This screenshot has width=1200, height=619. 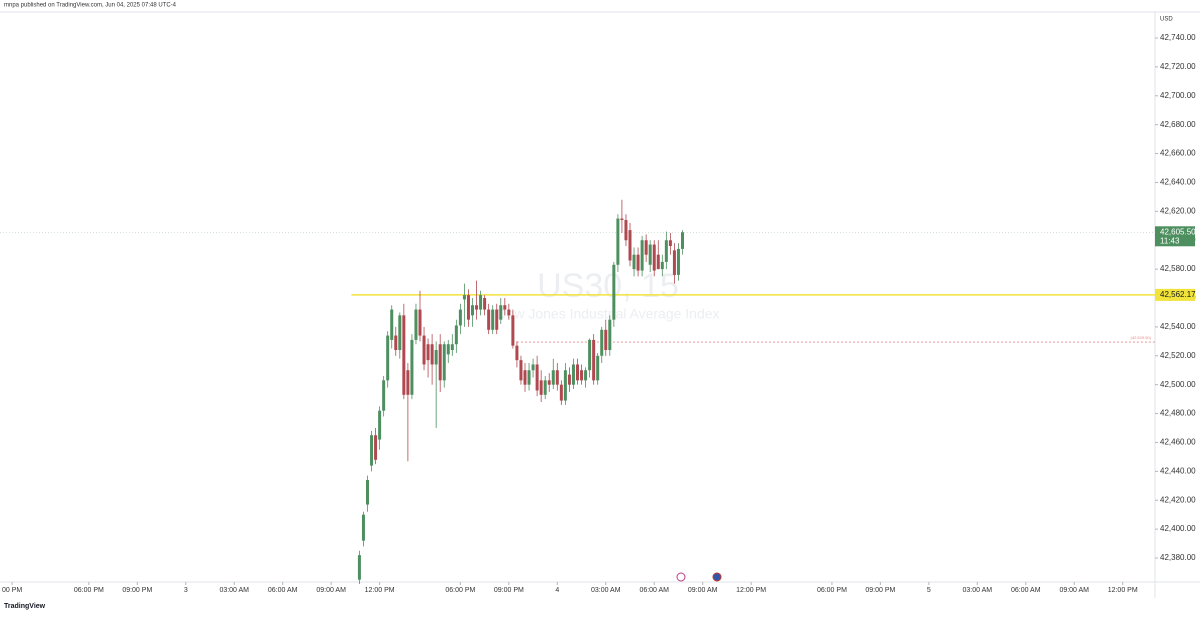 I want to click on y-tick-label: 42,500.00, so click(x=1178, y=384).